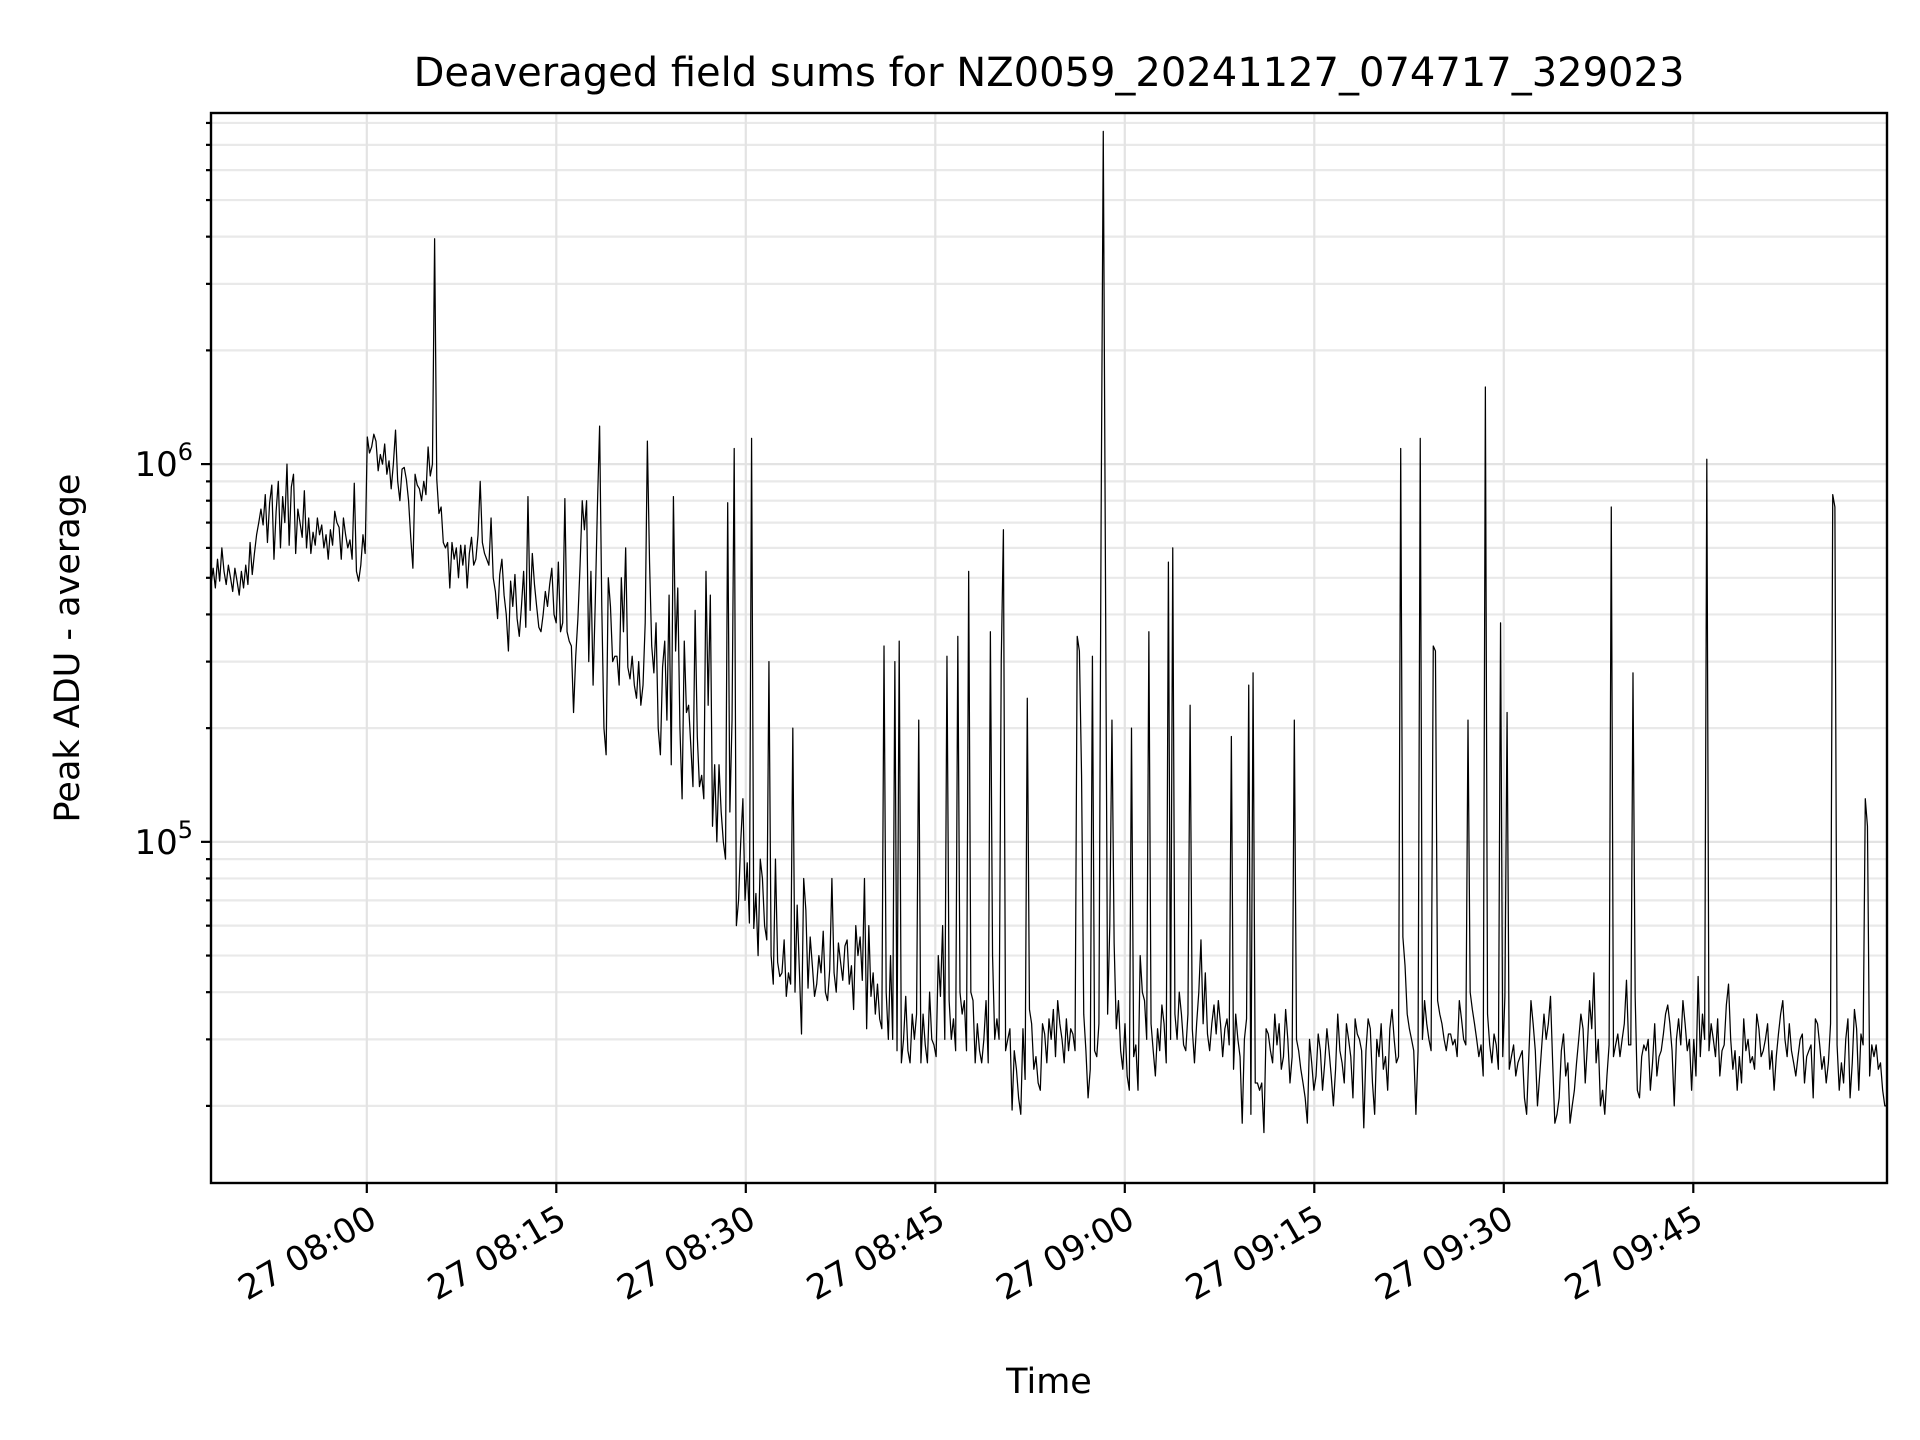 The width and height of the screenshot is (1920, 1440). What do you see at coordinates (1048, 1382) in the screenshot?
I see `x-axis-label: Time` at bounding box center [1048, 1382].